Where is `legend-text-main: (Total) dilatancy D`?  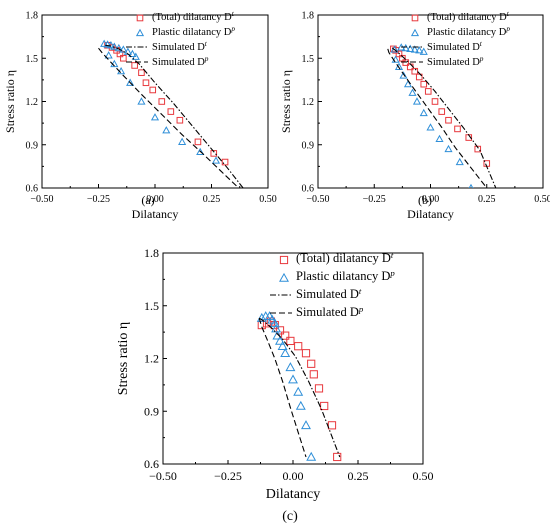 legend-text-main: (Total) dilatancy D is located at coordinates (467, 17).